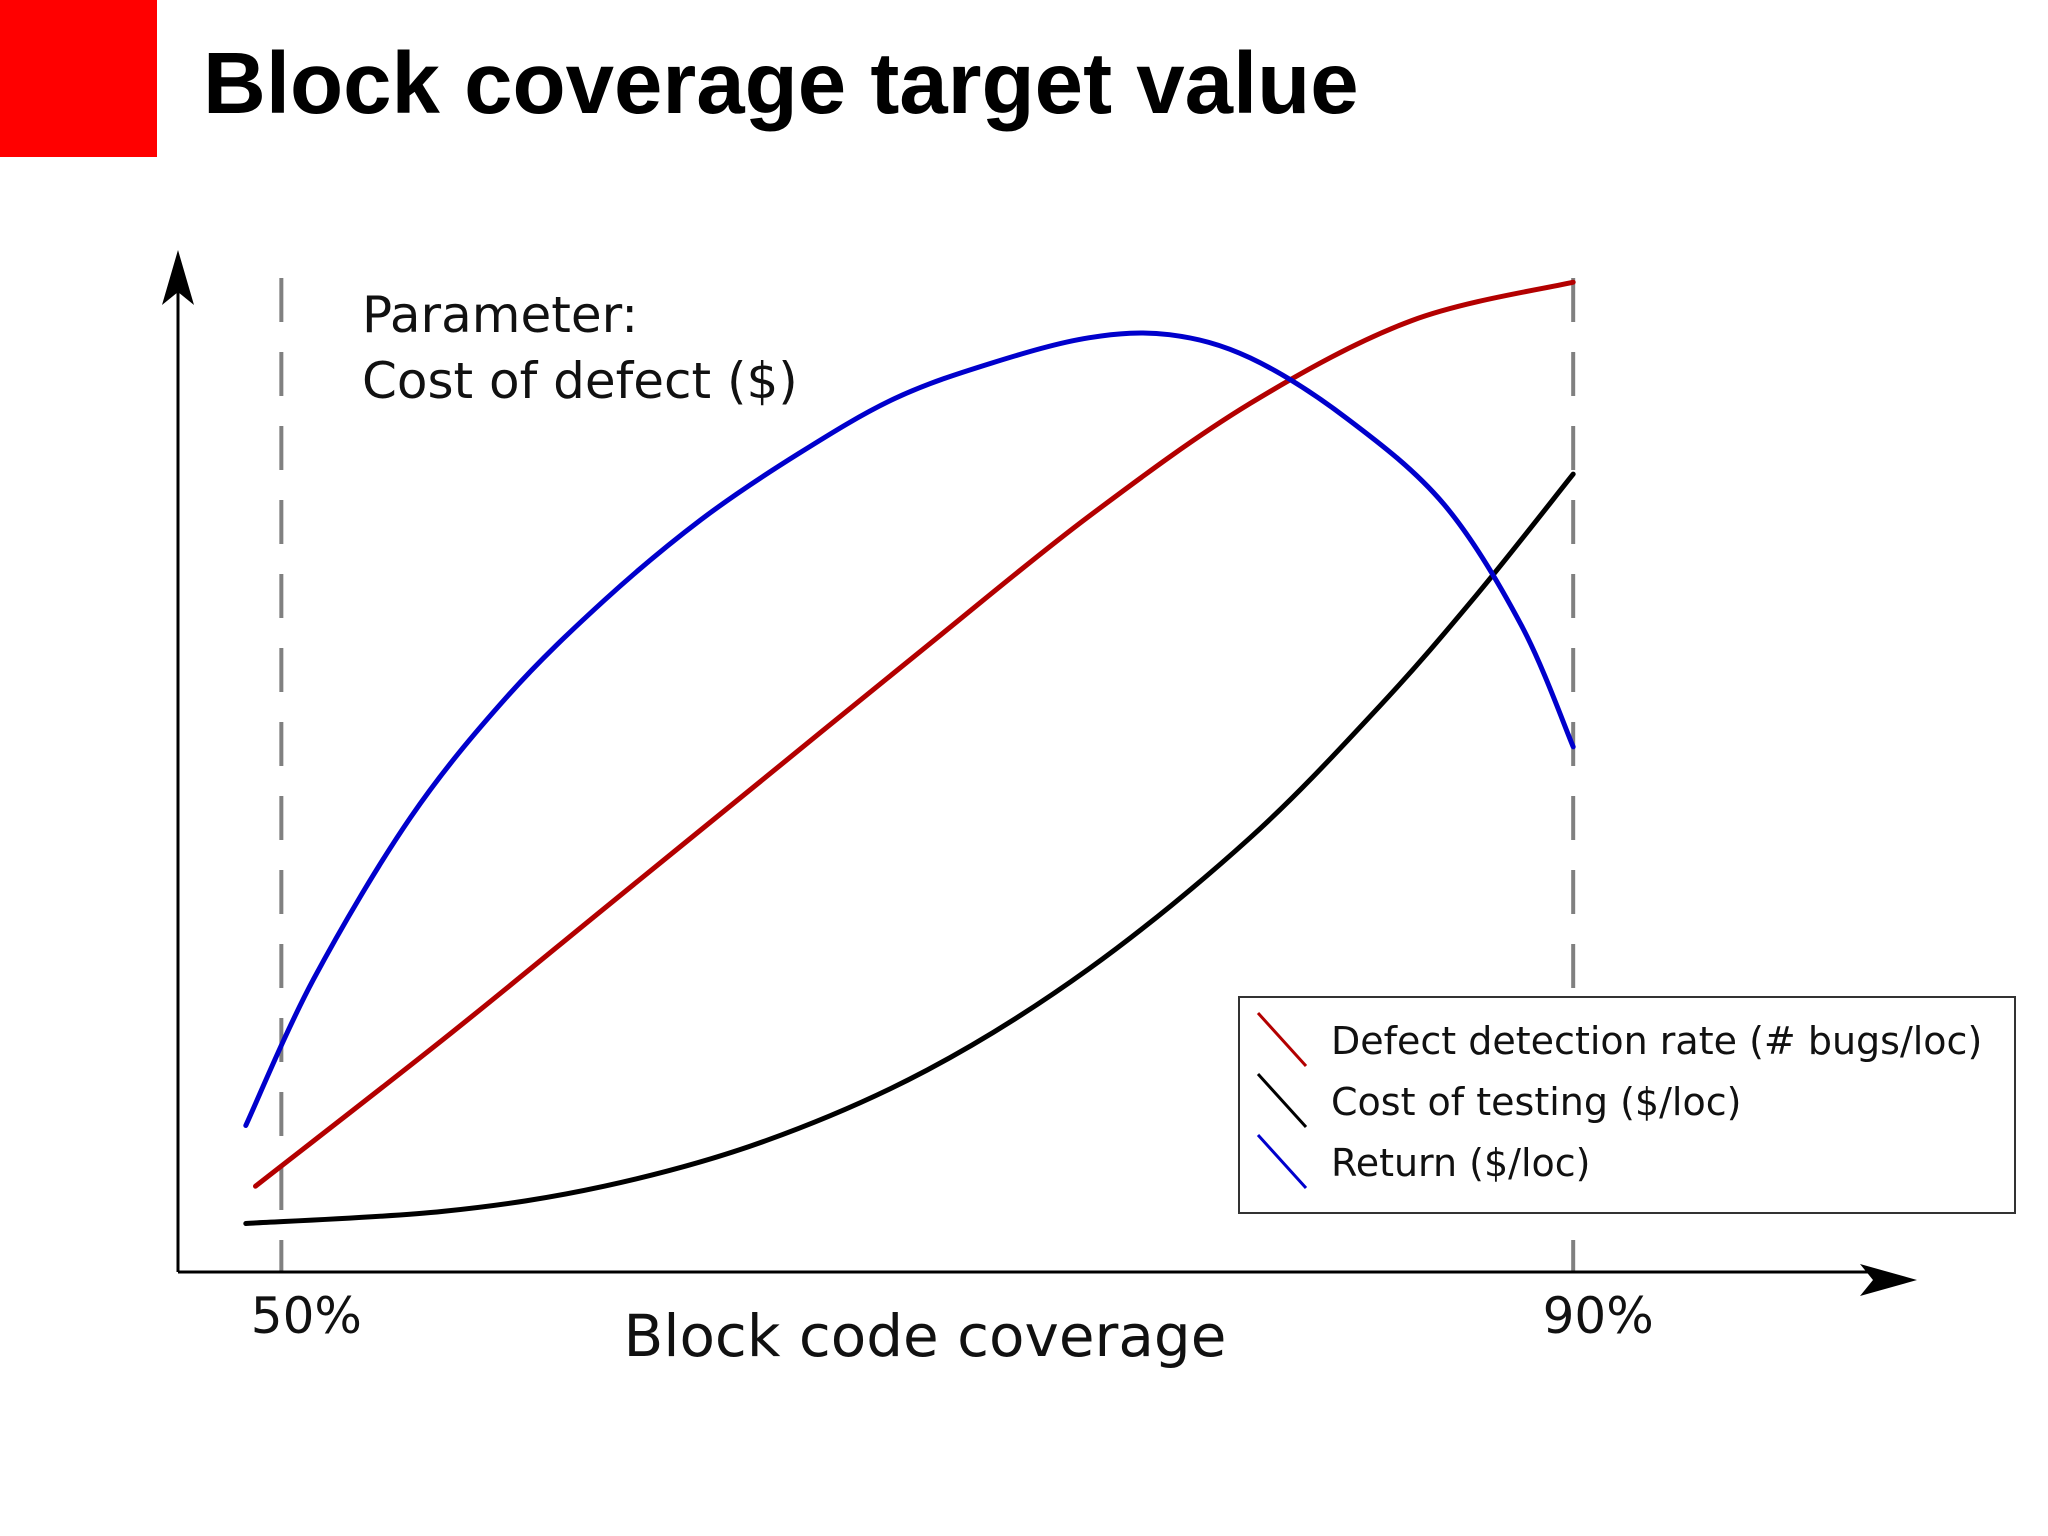  Describe the element at coordinates (781, 83) in the screenshot. I see `slide-title: Block coverage target value` at that location.